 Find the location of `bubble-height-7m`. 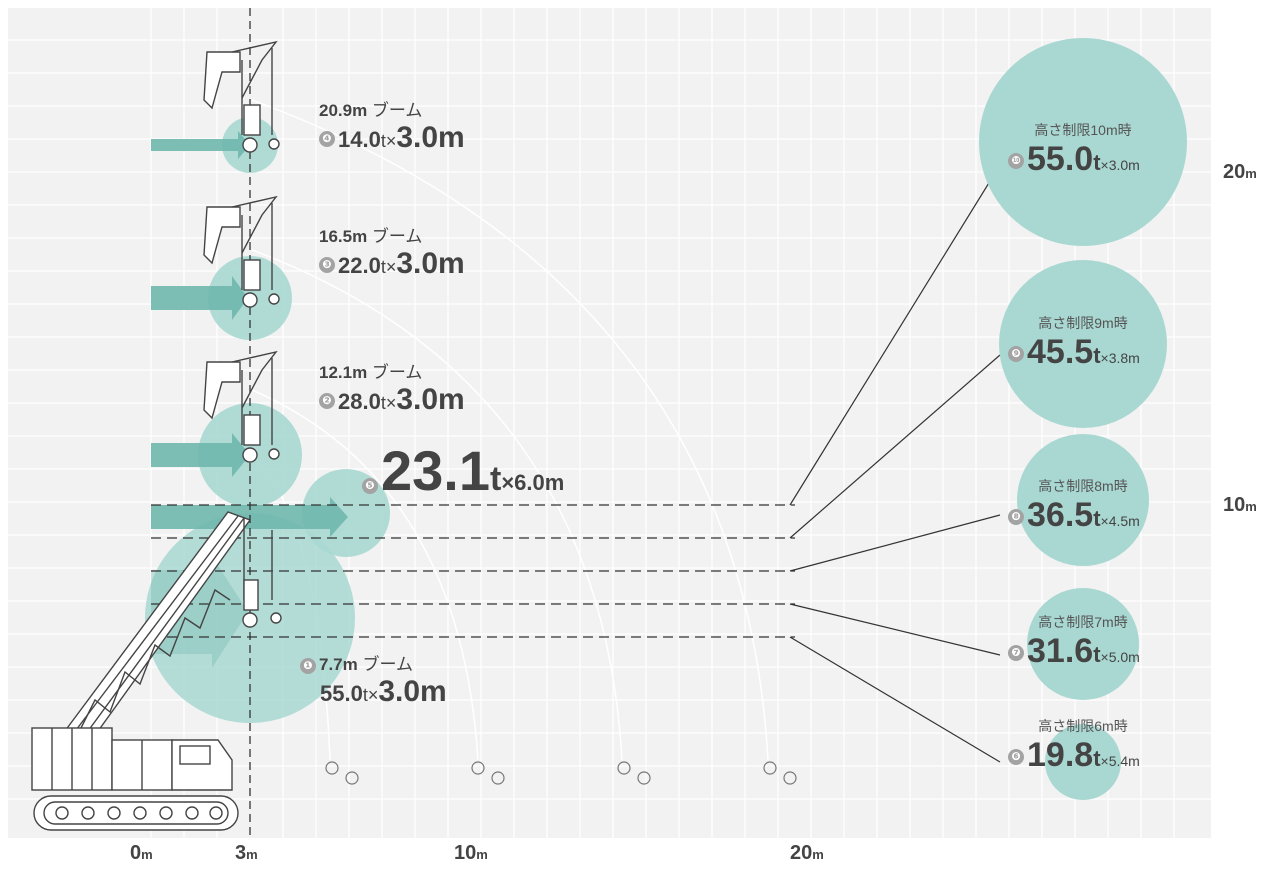

bubble-height-7m is located at coordinates (1083, 644).